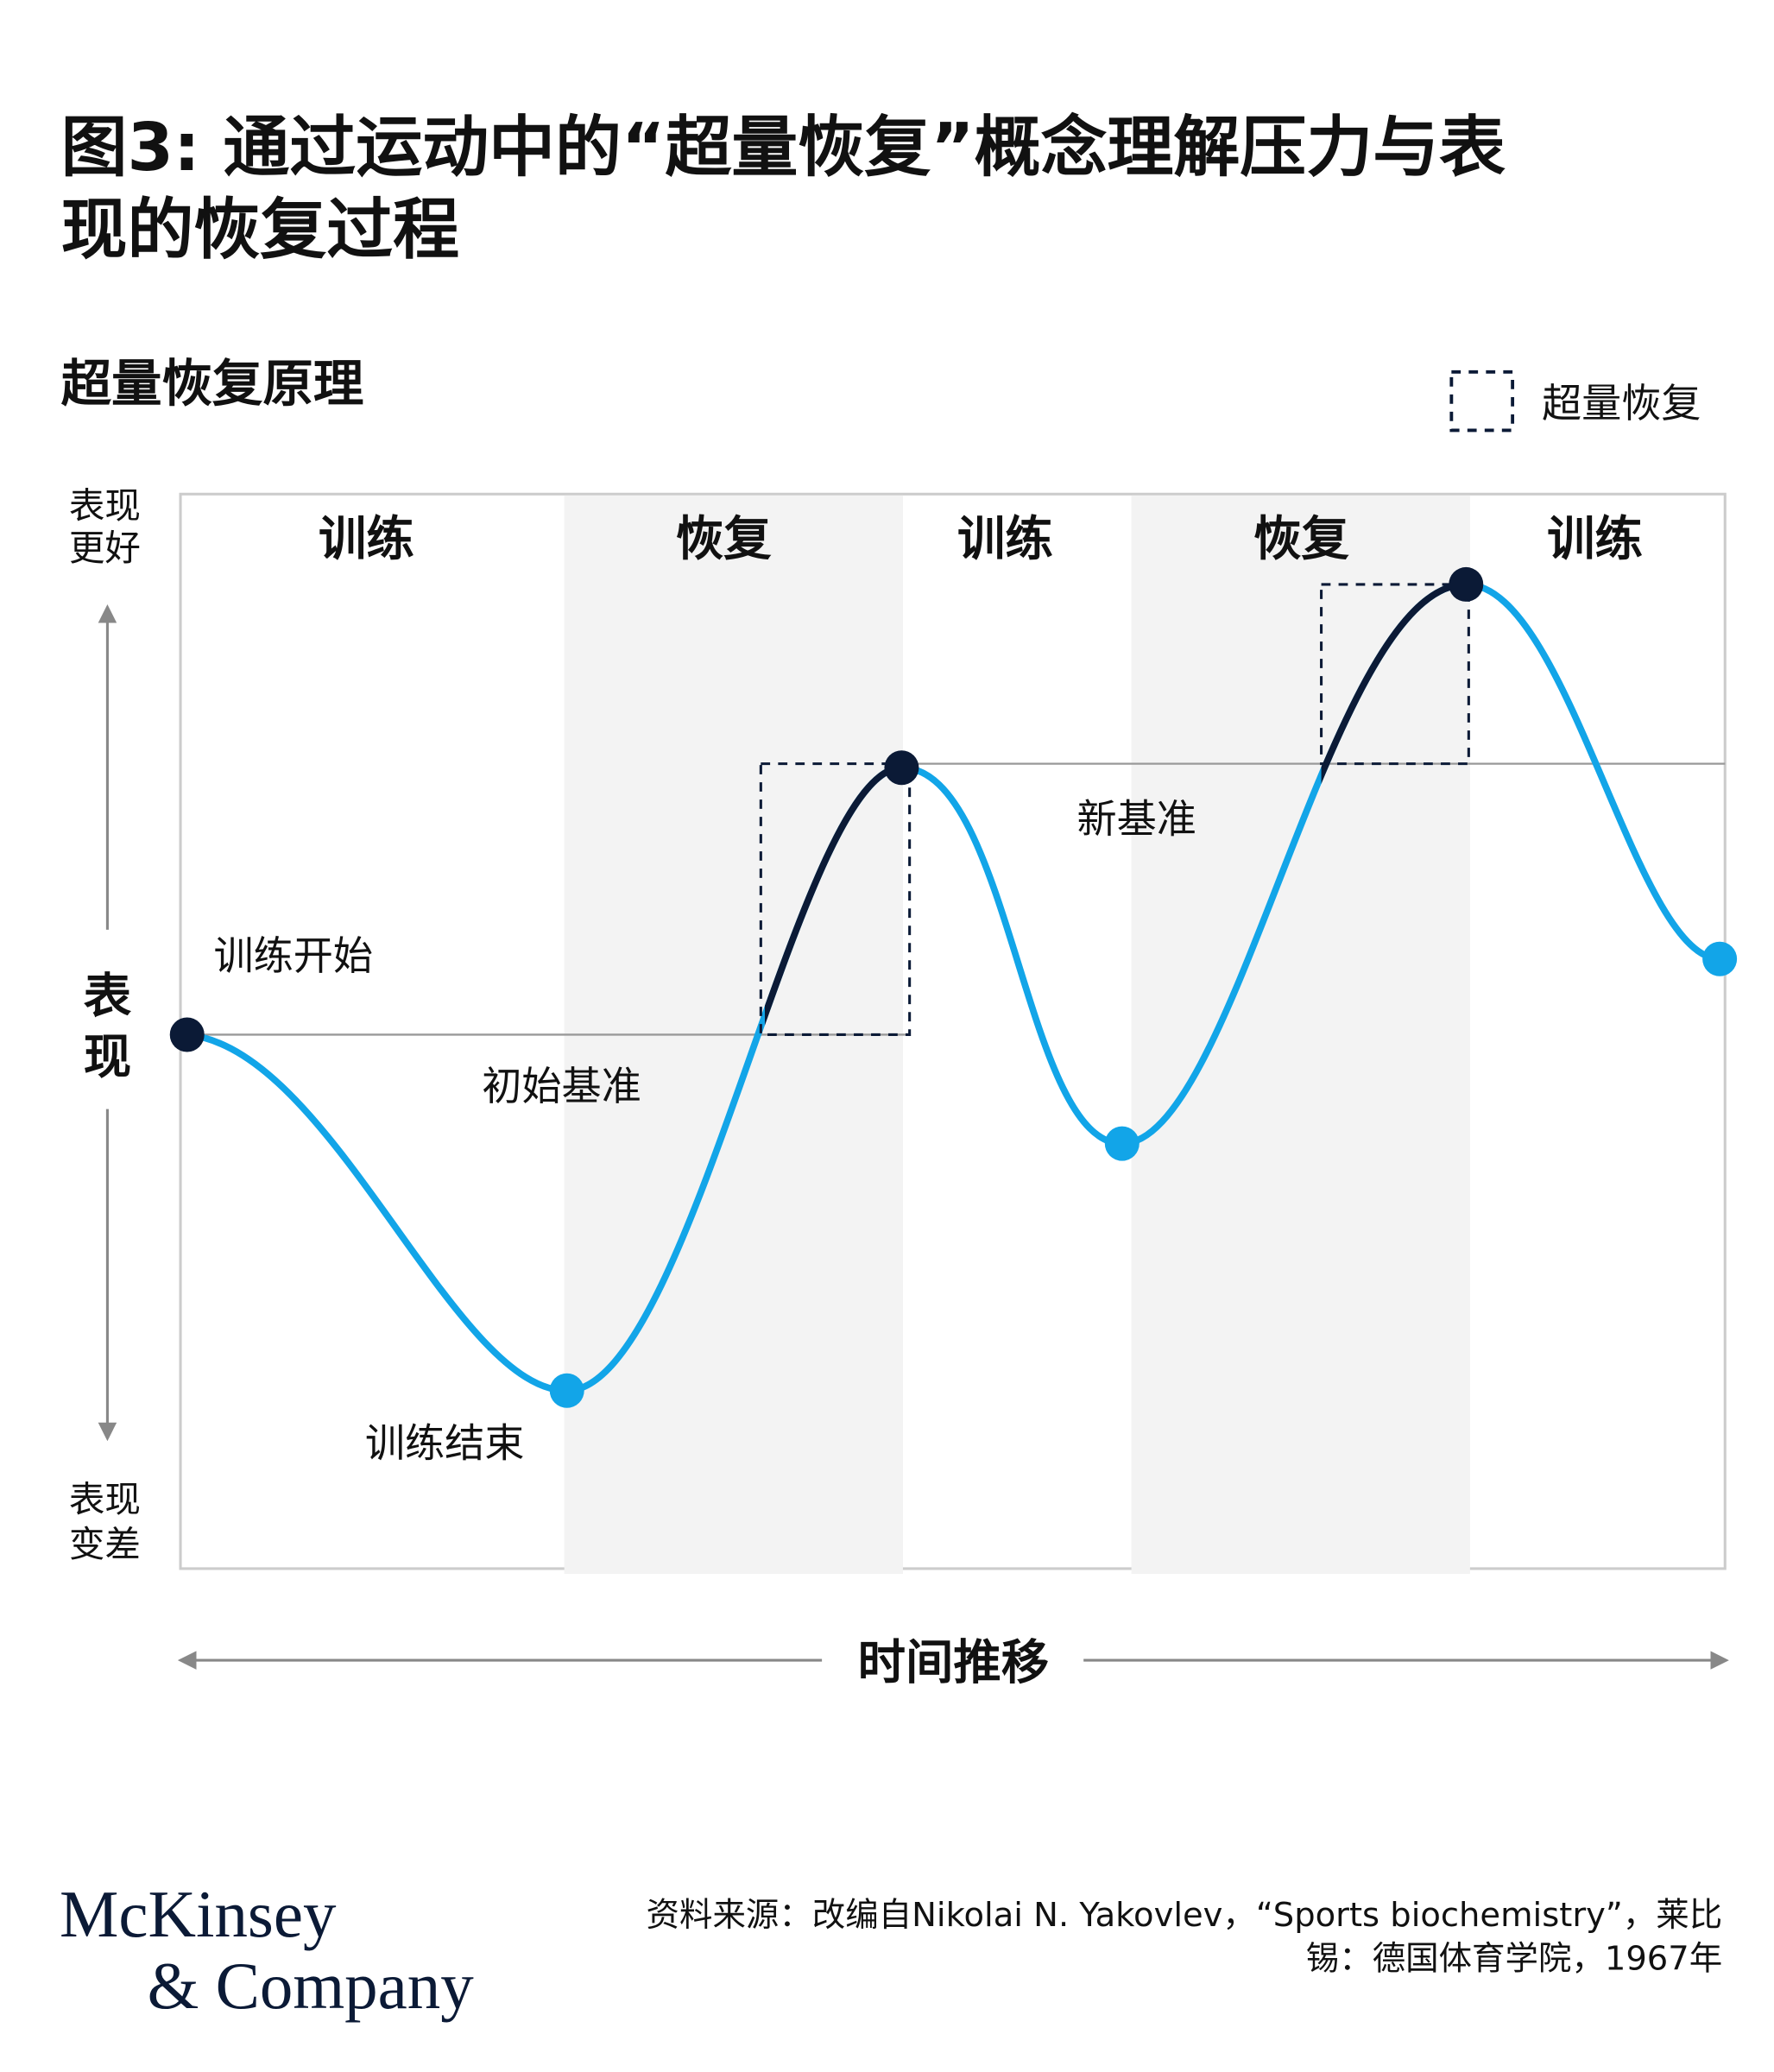  I want to click on annotation: 新基准, so click(1136, 819).